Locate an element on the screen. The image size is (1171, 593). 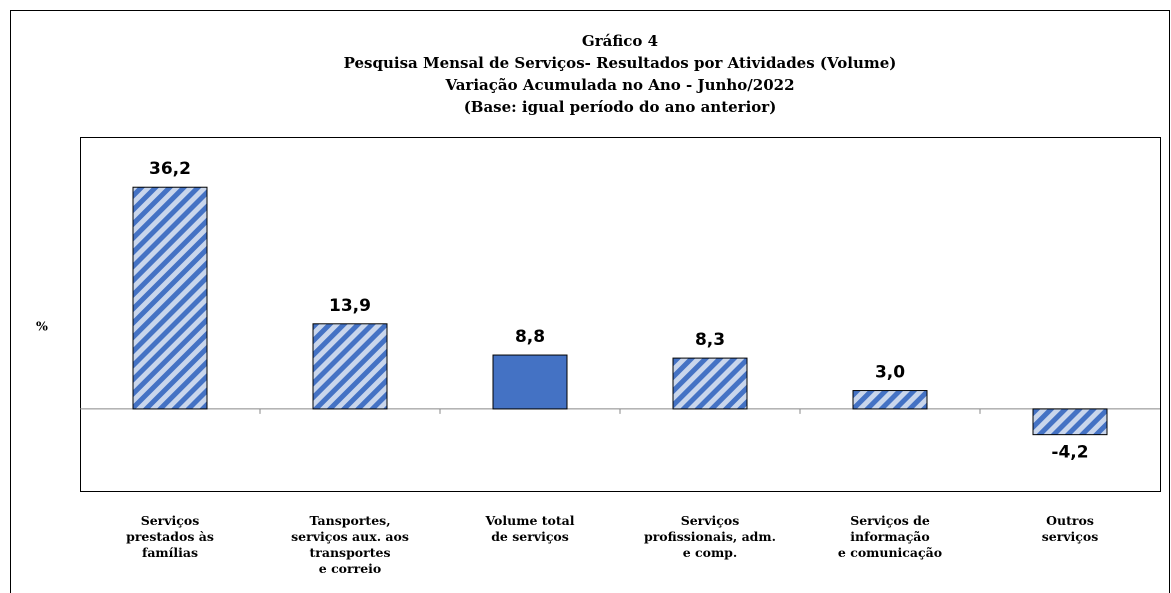
chart-title: Gráfico 4 is located at coordinates (620, 41).